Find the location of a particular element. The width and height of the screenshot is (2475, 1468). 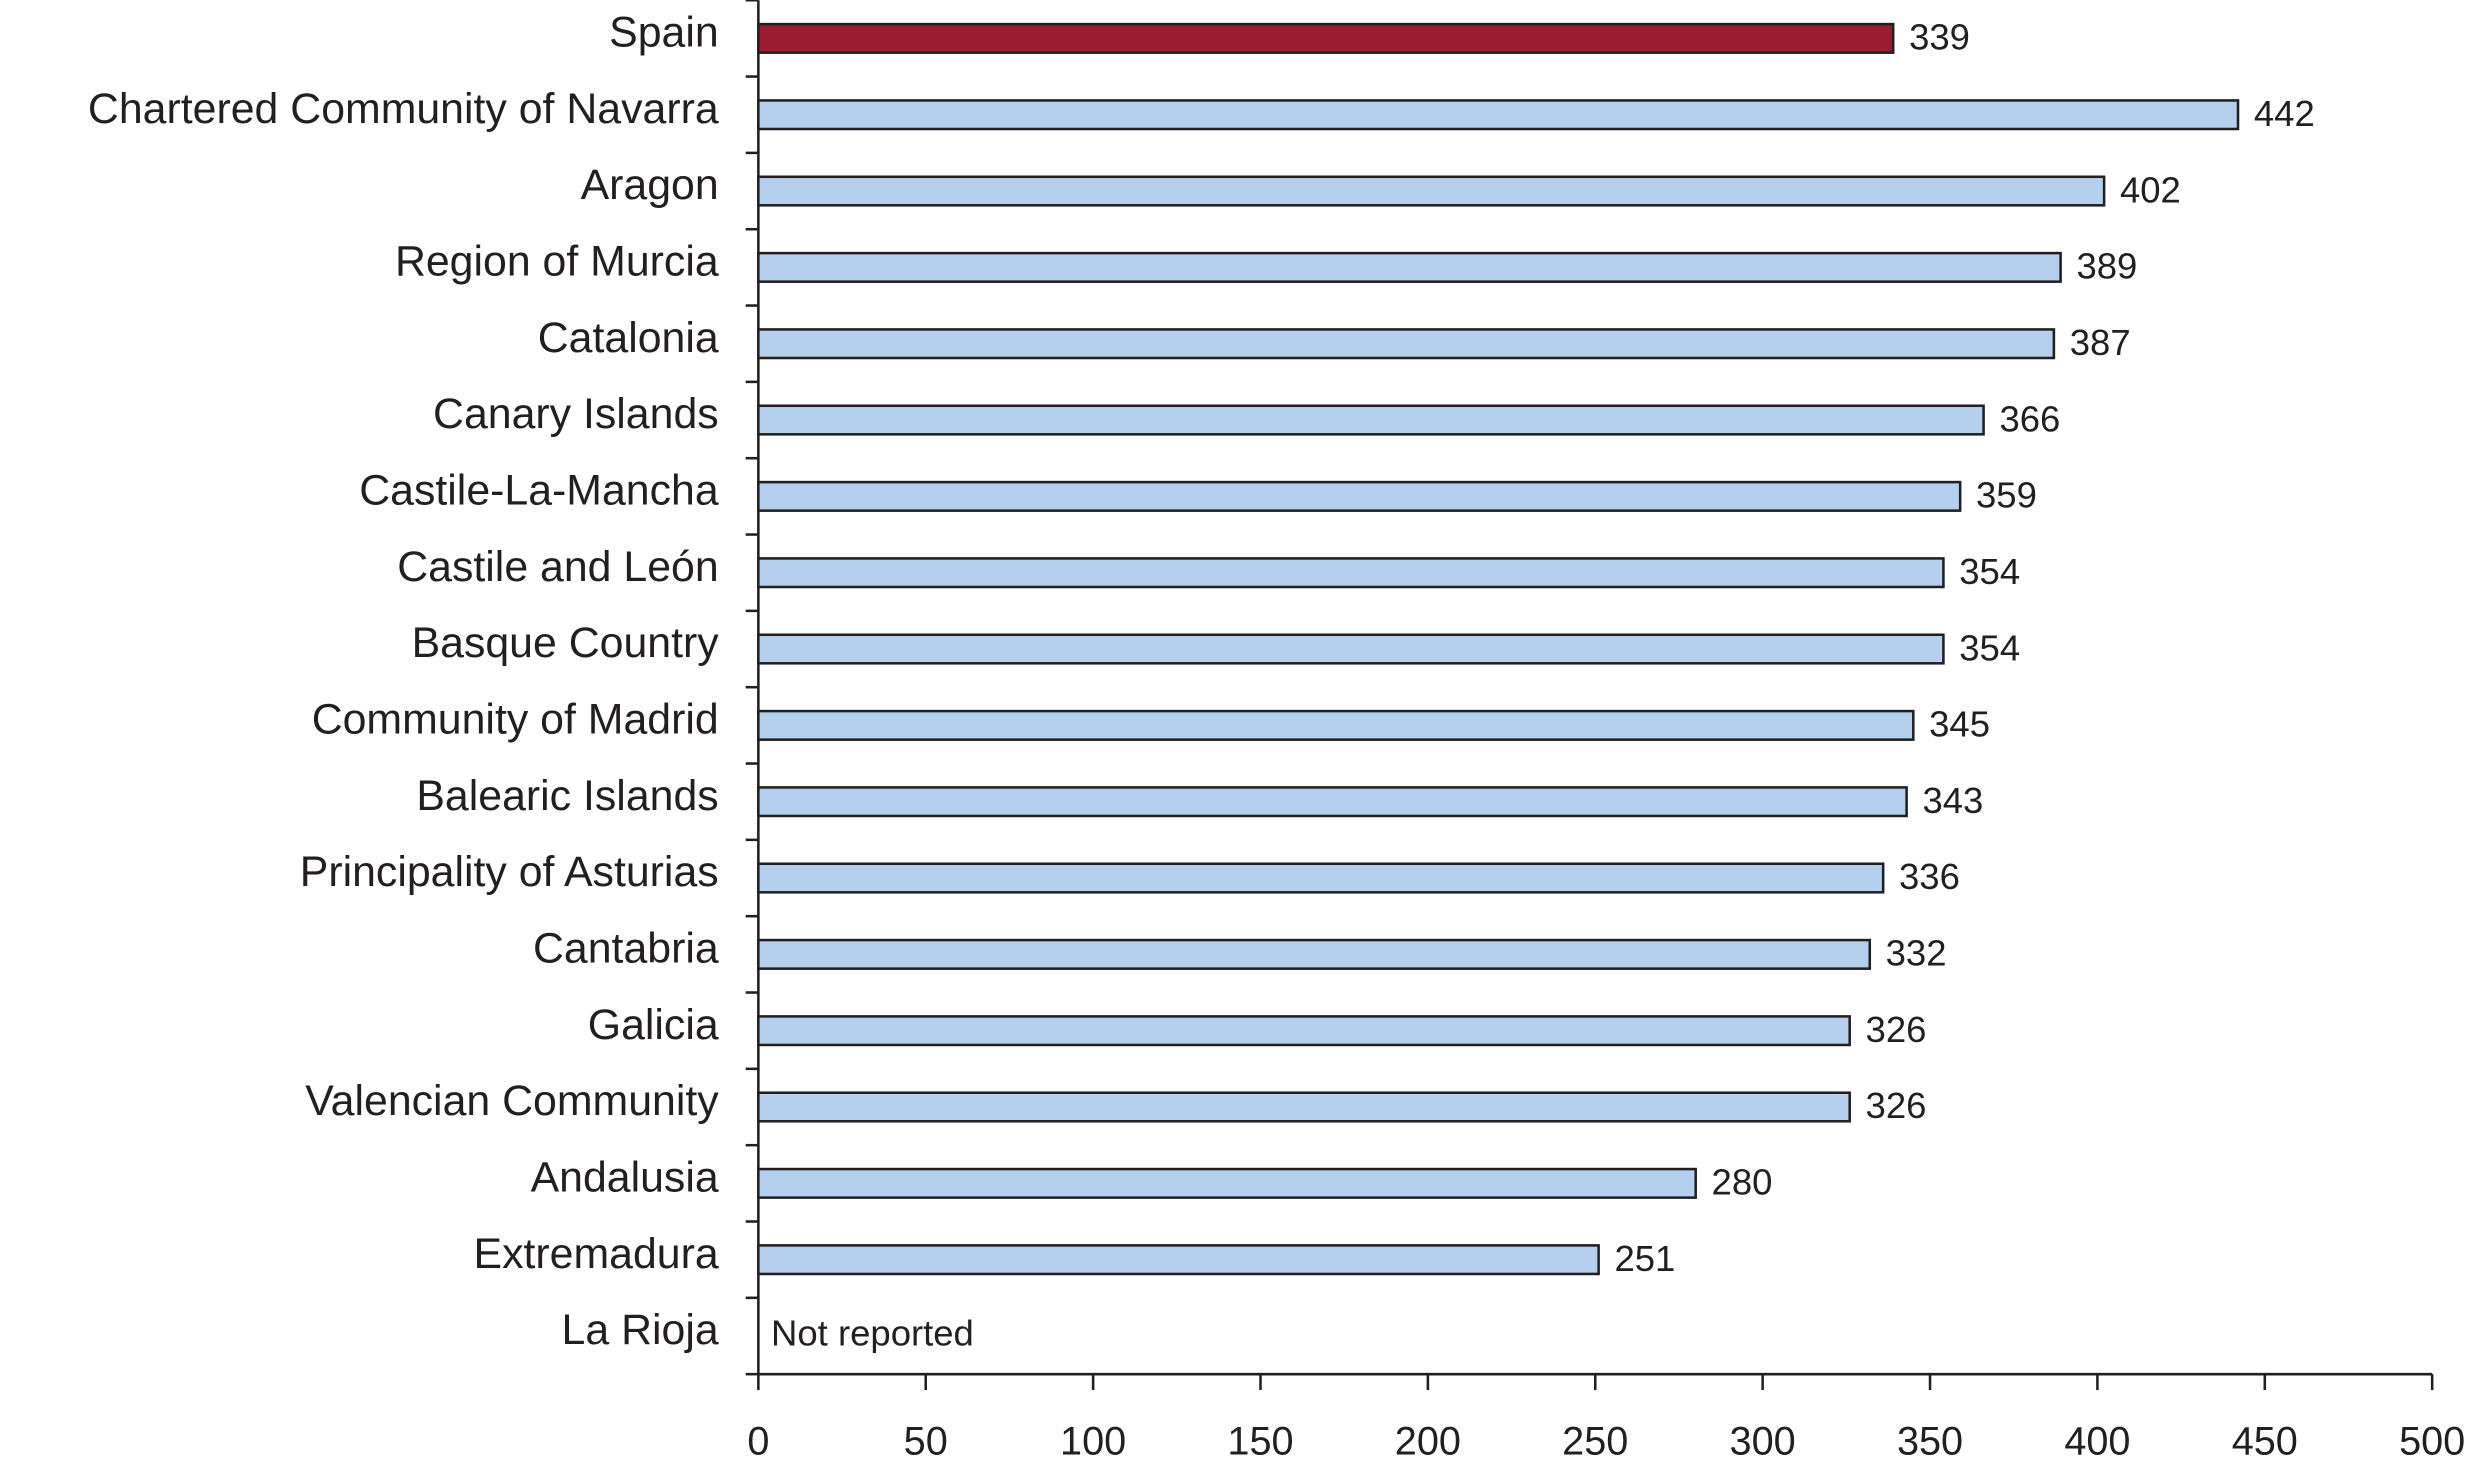

x-tick-label: 100 is located at coordinates (1093, 1441).